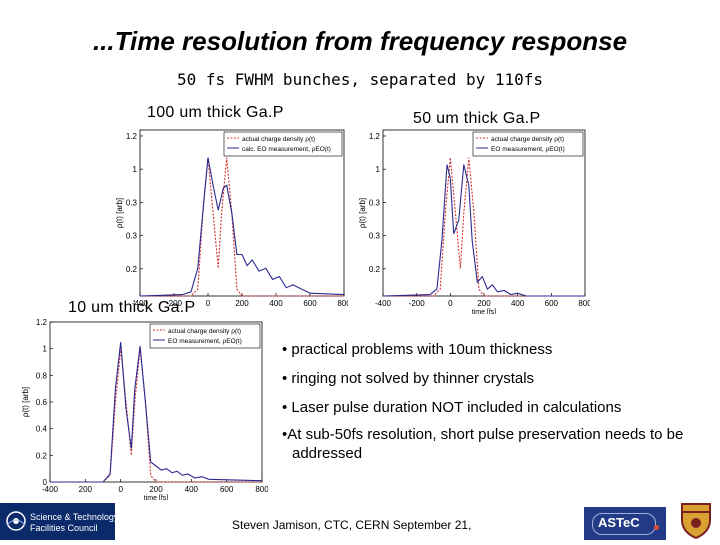 The image size is (720, 545). I want to click on stfc-logo-line1: Science & Technology, so click(74, 517).